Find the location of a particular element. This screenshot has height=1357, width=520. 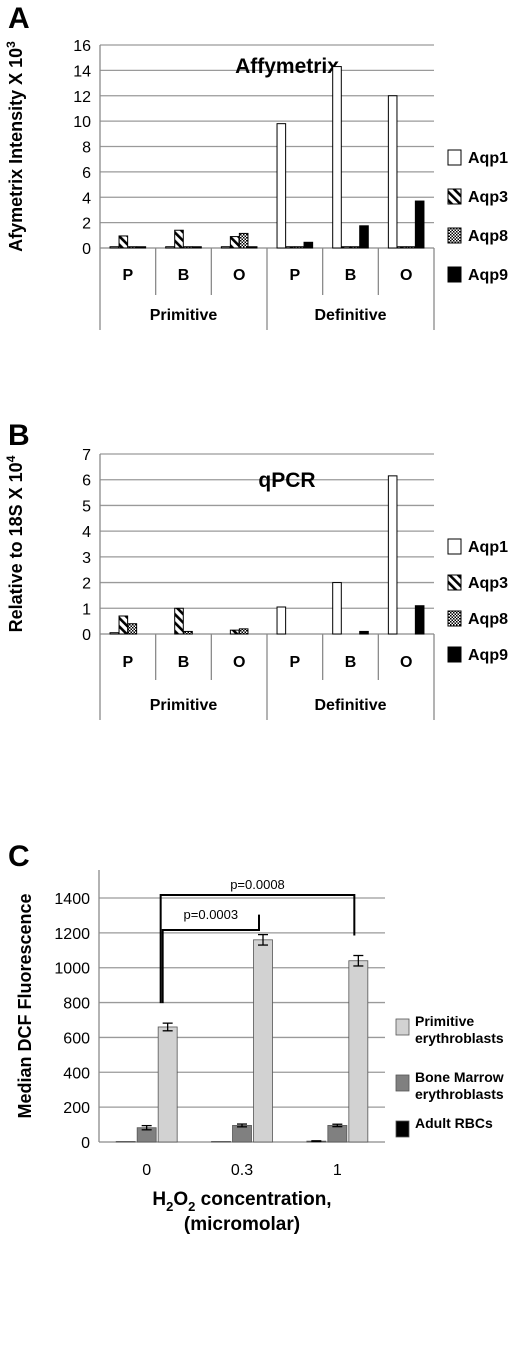

y-tick-label: 1 is located at coordinates (86, 609).